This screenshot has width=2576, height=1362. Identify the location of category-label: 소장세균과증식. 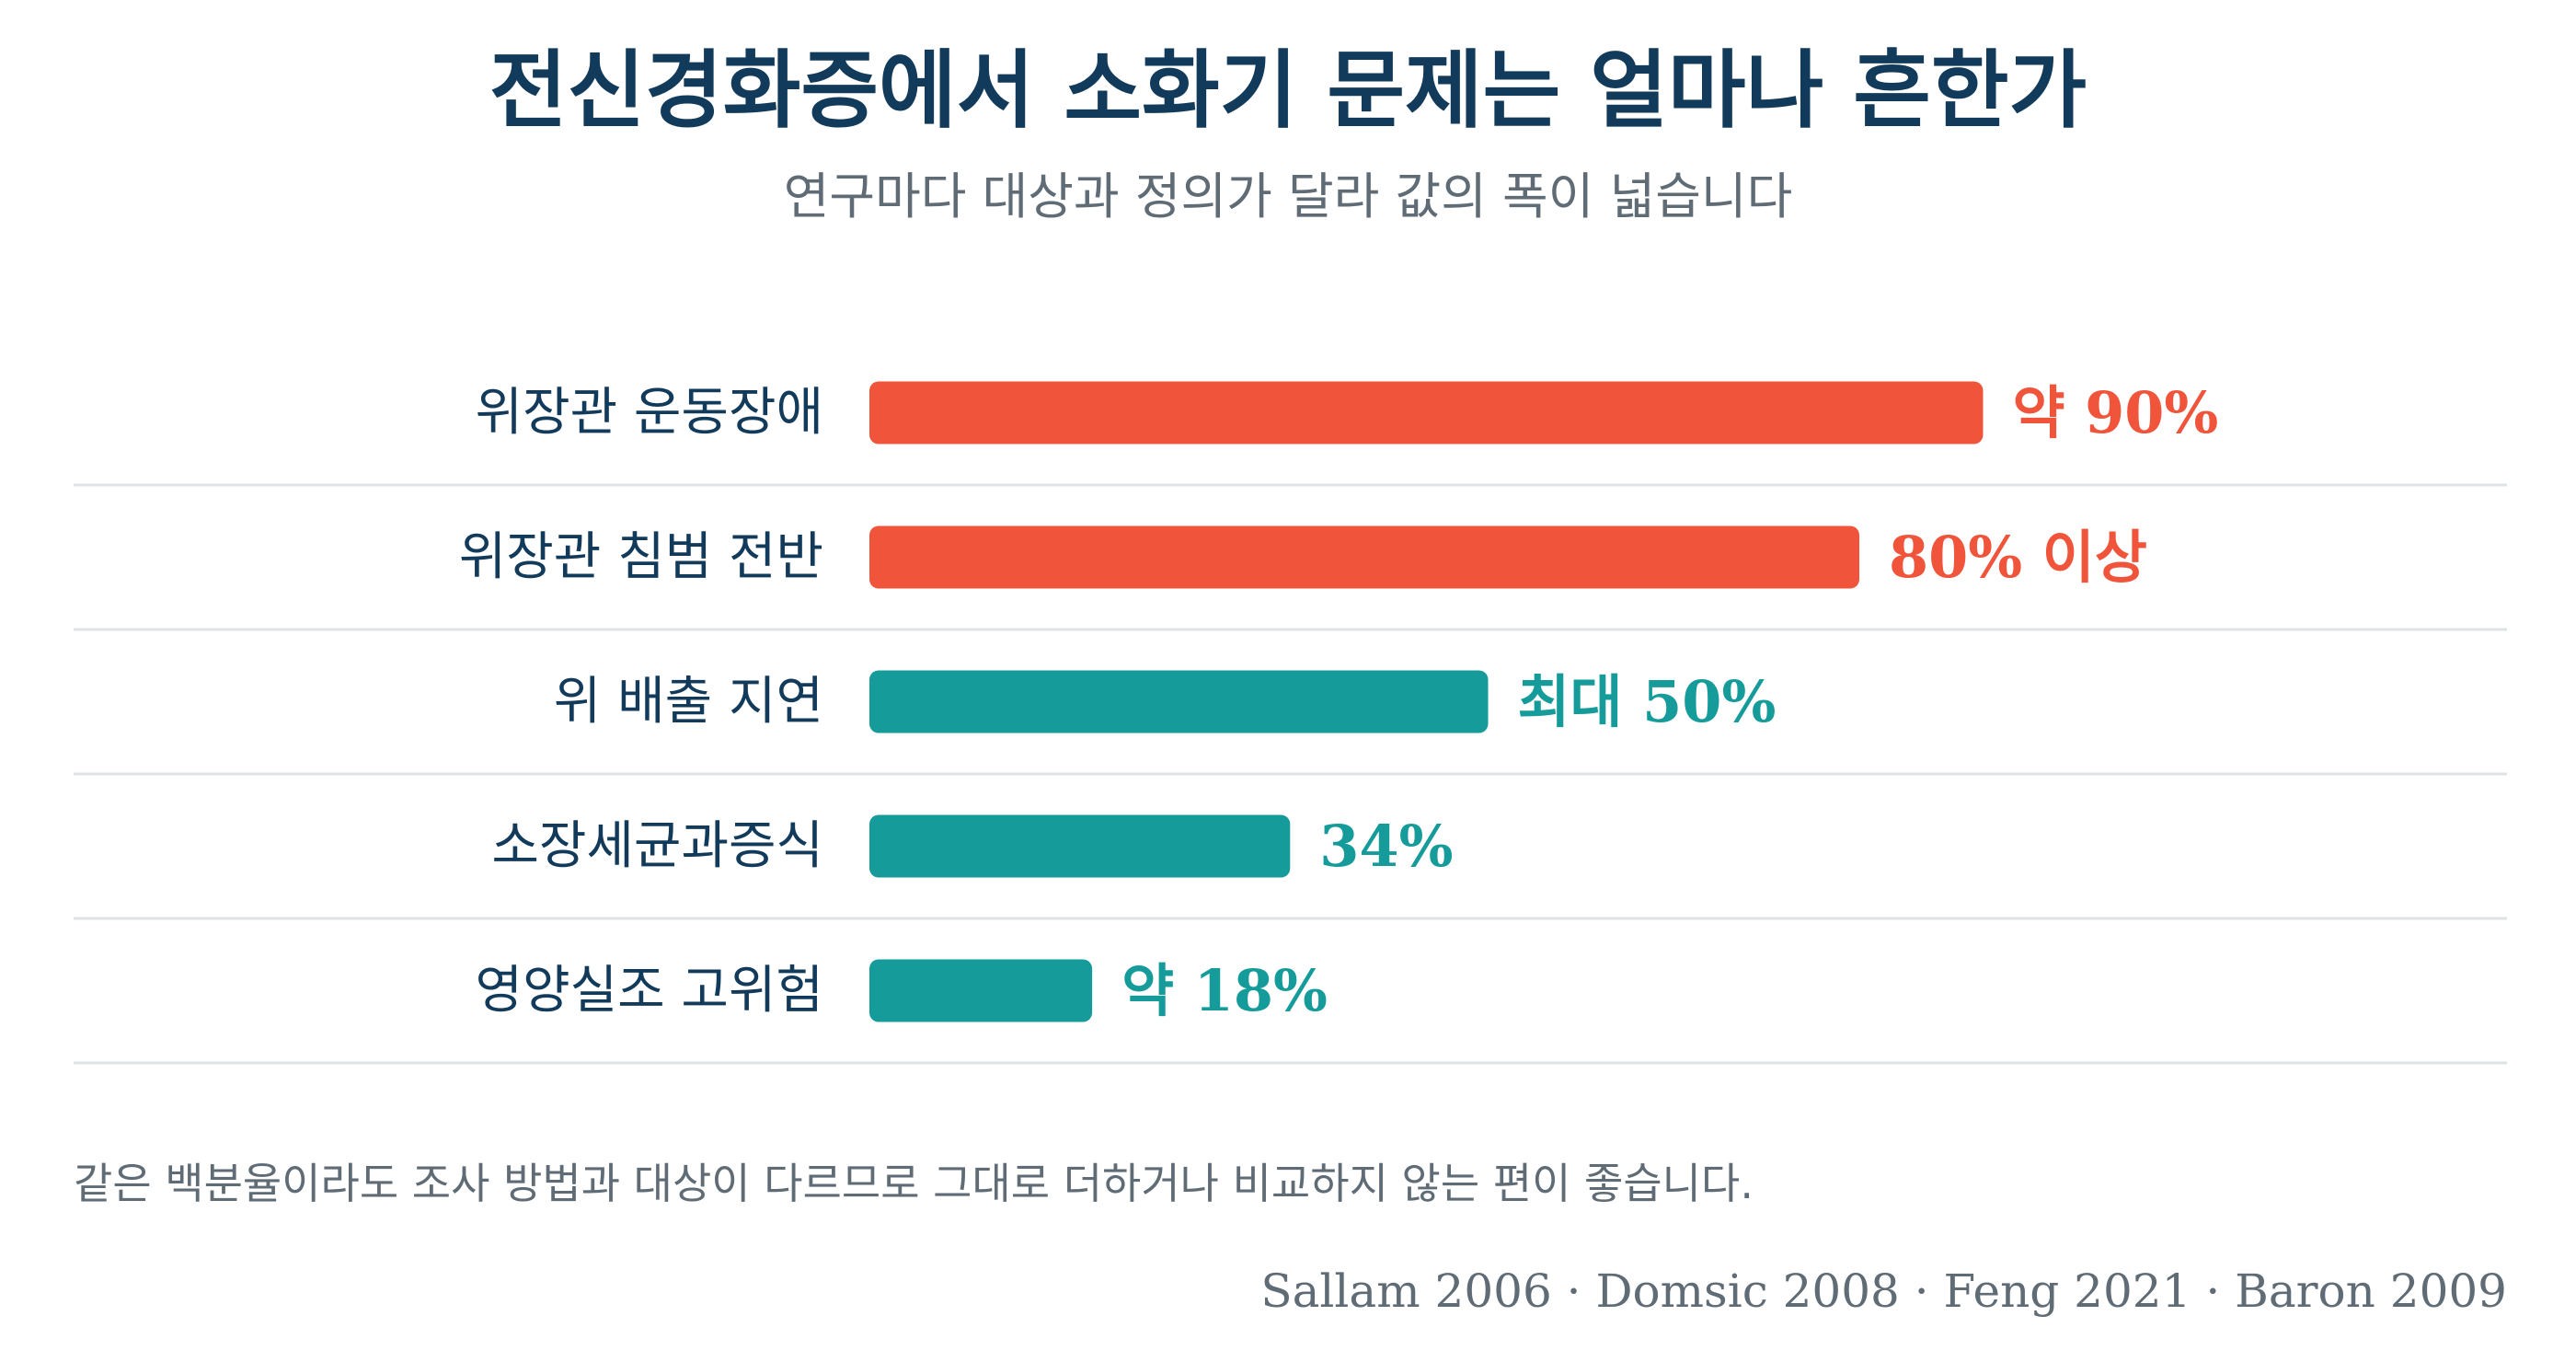
(657, 846).